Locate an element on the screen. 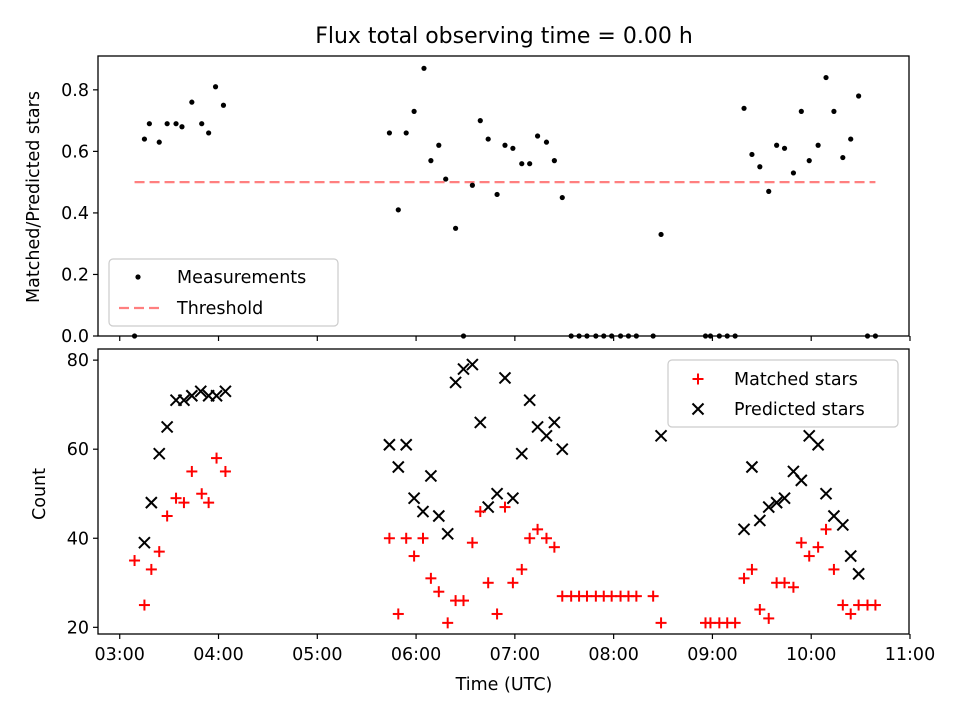 The height and width of the screenshot is (720, 960). legend-predicted-marker is located at coordinates (698, 409).